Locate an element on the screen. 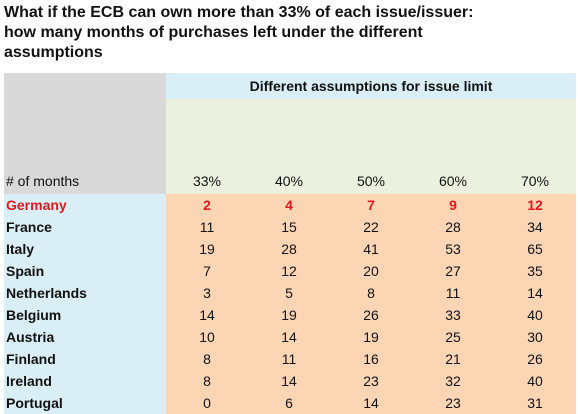 The image size is (578, 414). title-line-3: assumptions is located at coordinates (53, 52).